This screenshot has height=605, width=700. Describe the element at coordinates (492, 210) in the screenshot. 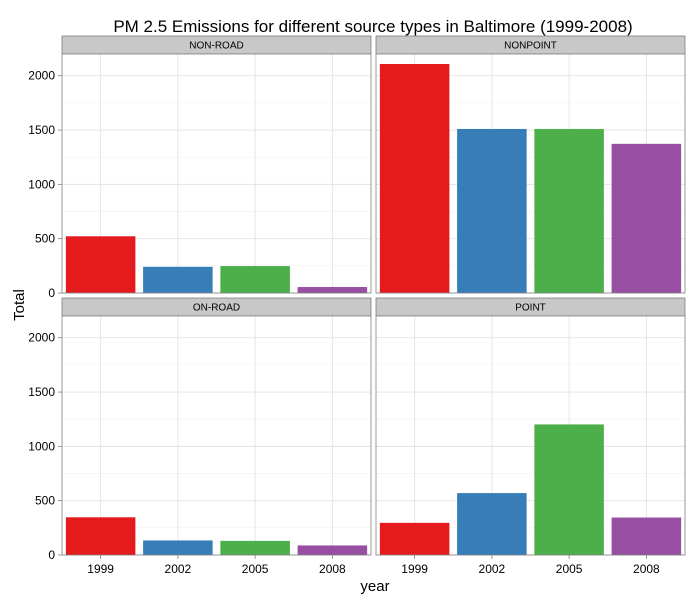

I see `bar-nonpoint-2002` at that location.